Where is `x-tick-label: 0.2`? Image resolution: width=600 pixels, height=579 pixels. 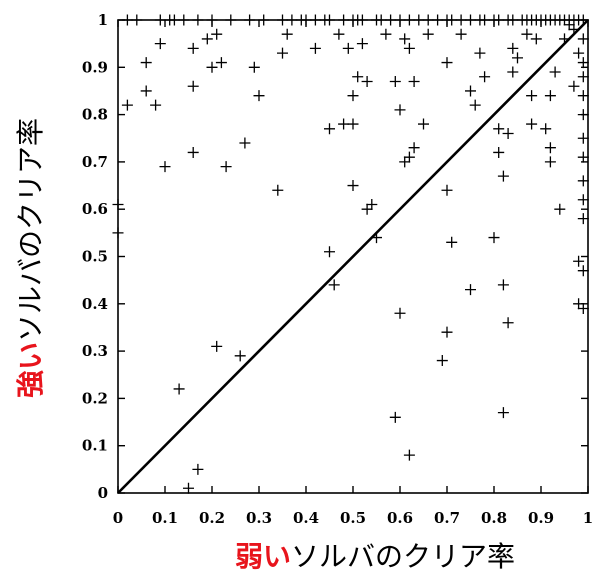 x-tick-label: 0.2 is located at coordinates (212, 518).